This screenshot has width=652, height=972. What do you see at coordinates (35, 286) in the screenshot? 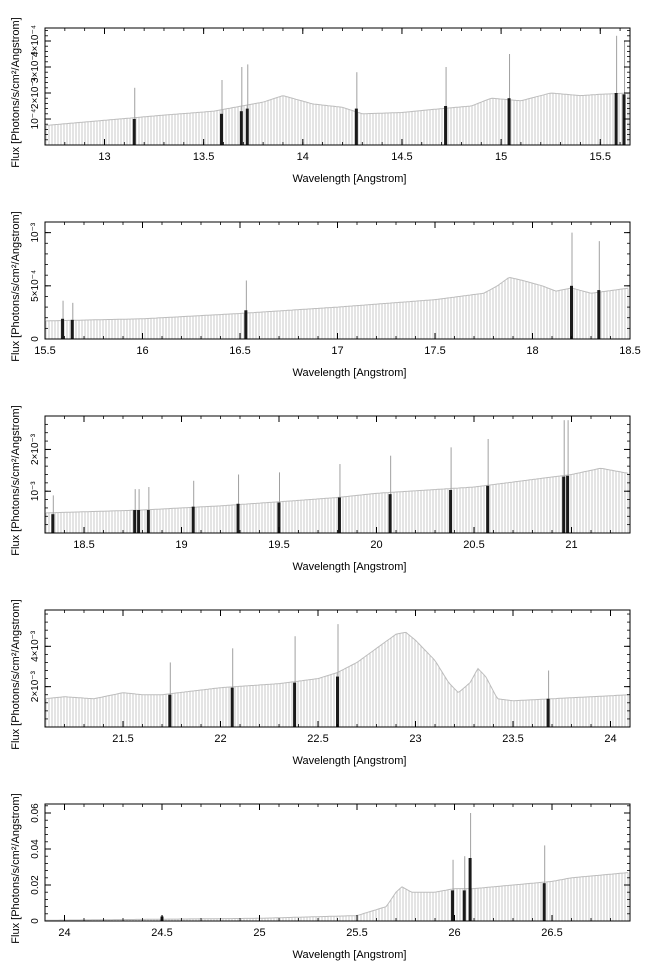
I see `y-tick-label: 5×10⁻⁴` at bounding box center [35, 286].